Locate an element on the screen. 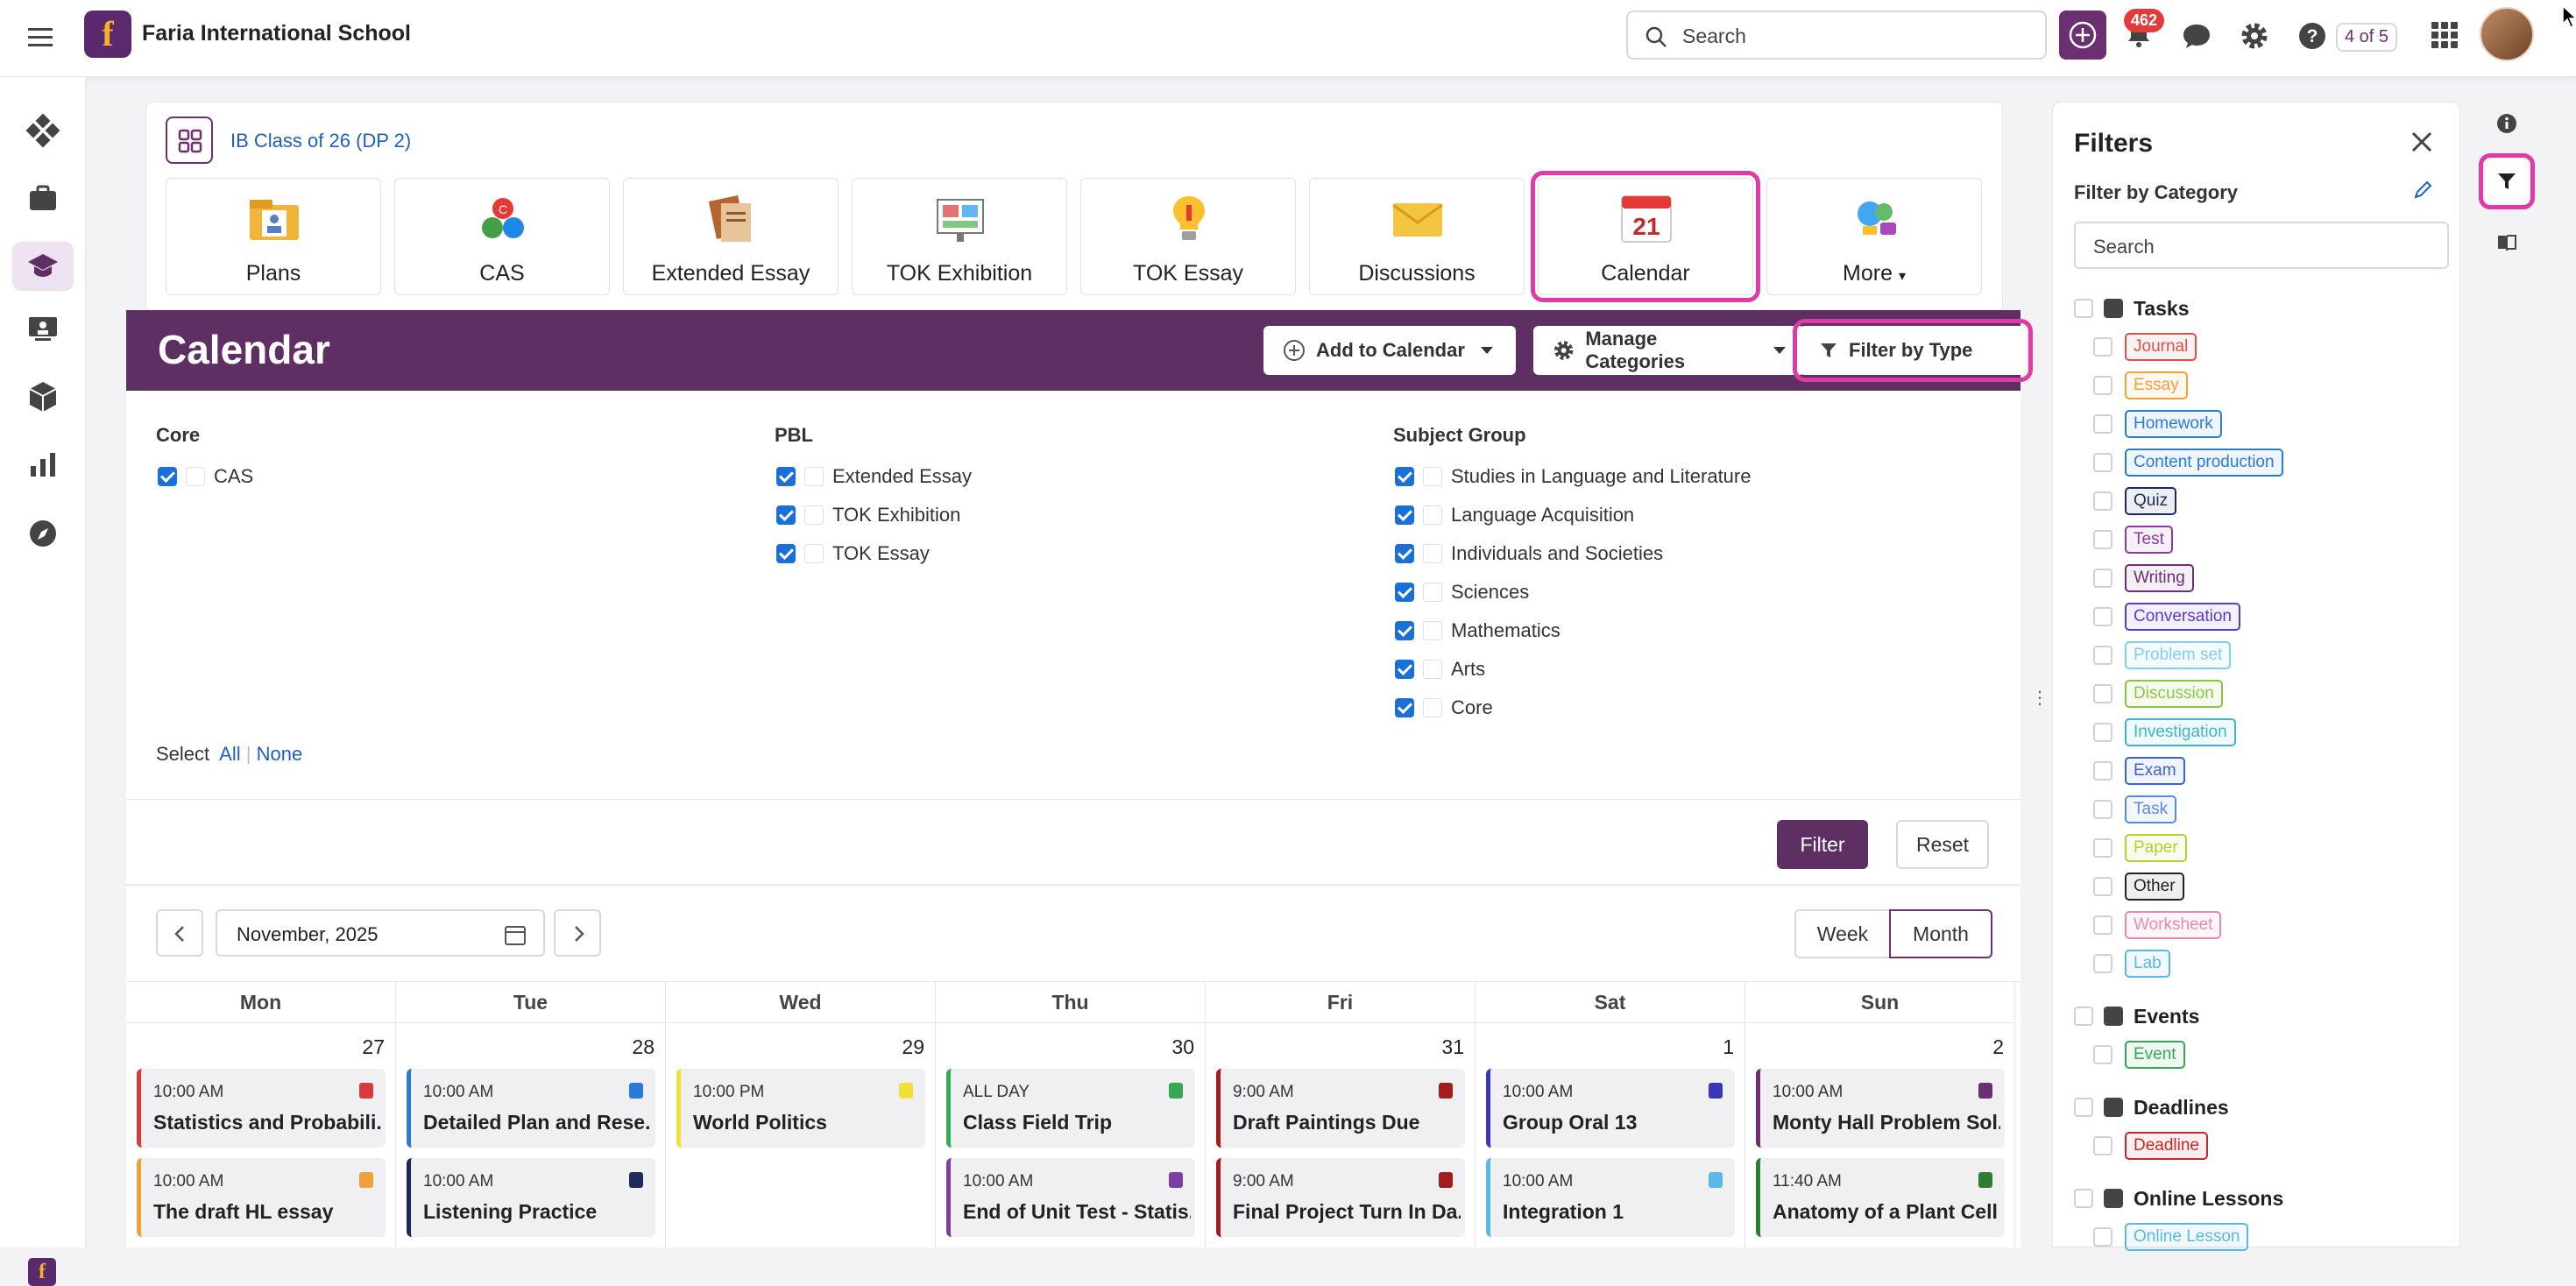 The height and width of the screenshot is (1286, 2576). hamburger-menu-icon is located at coordinates (40, 37).